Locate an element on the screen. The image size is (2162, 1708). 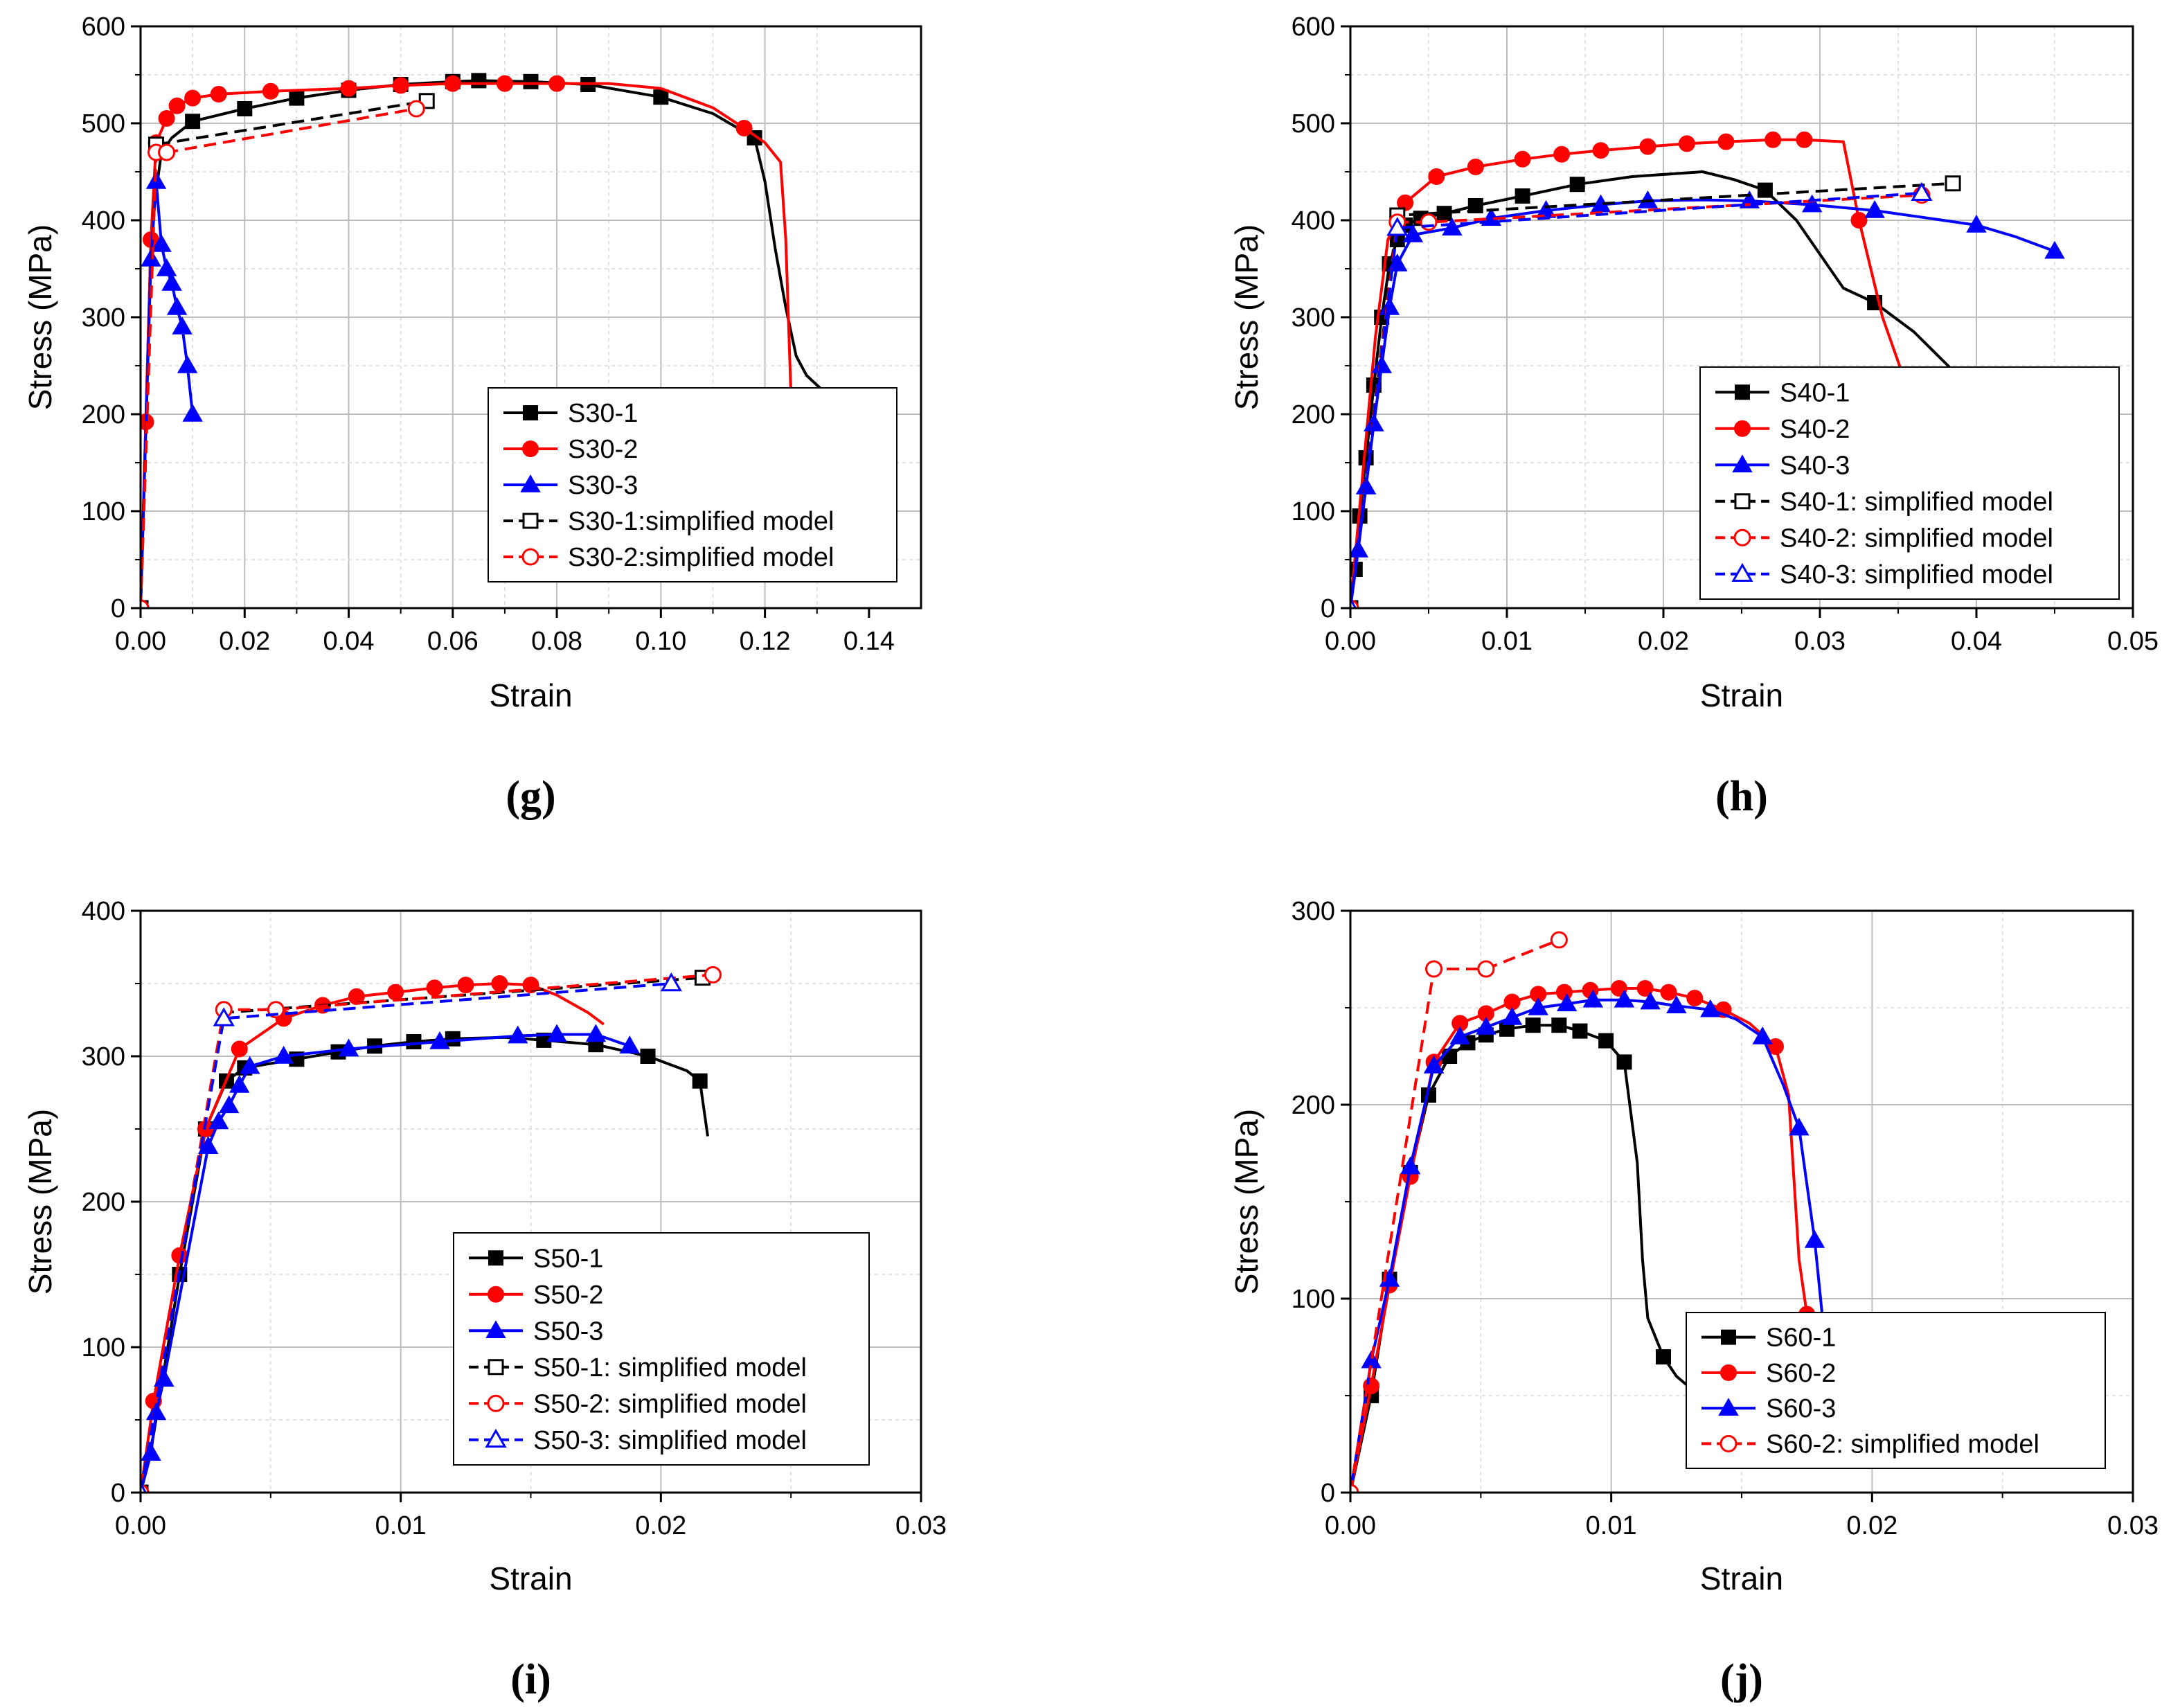
legend-label: S50-2: simplified model is located at coordinates (670, 1403).